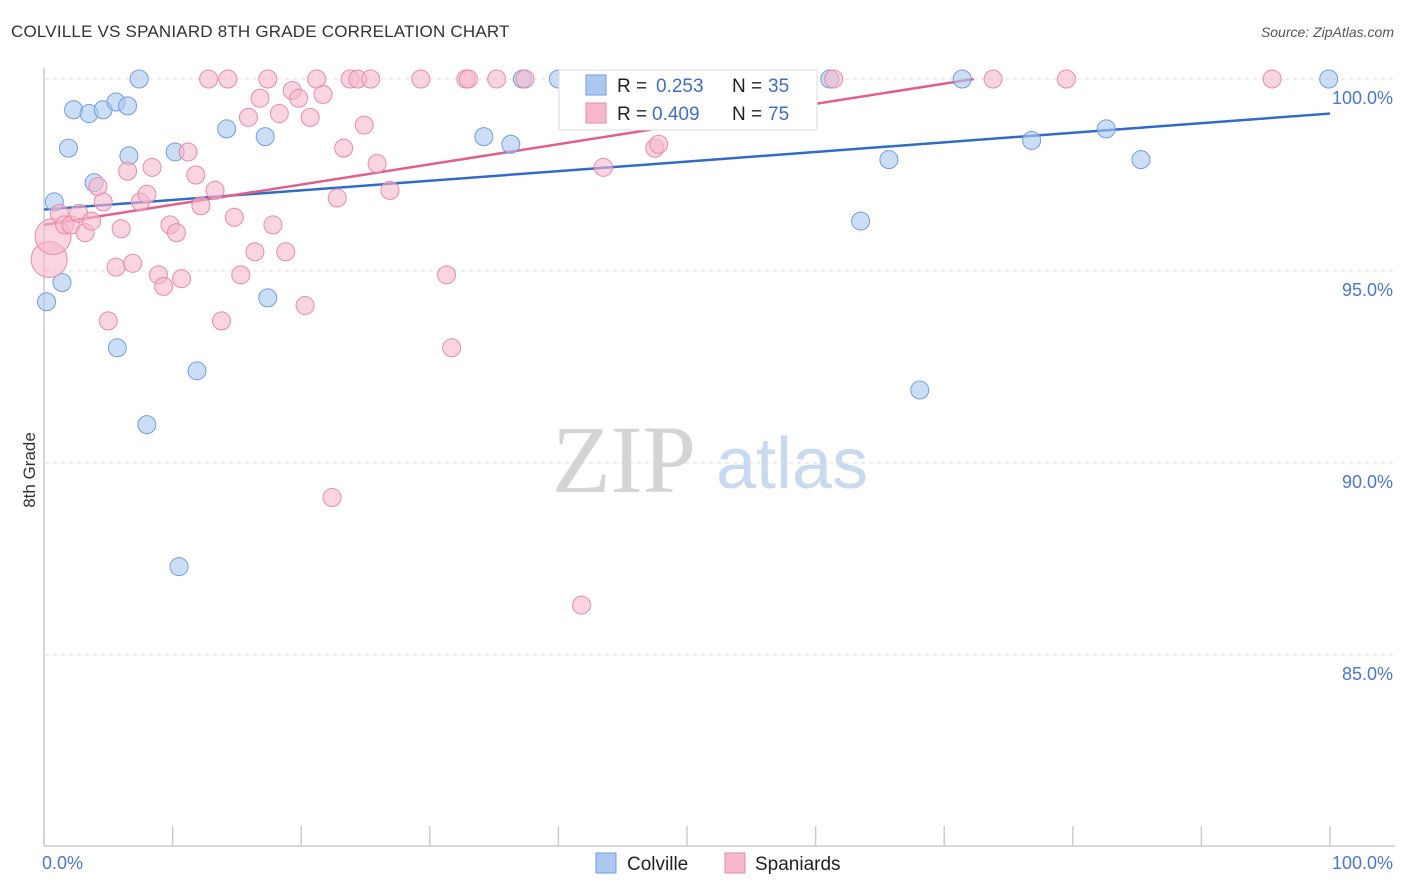  What do you see at coordinates (792, 464) in the screenshot?
I see `watermark-atlas: atlas` at bounding box center [792, 464].